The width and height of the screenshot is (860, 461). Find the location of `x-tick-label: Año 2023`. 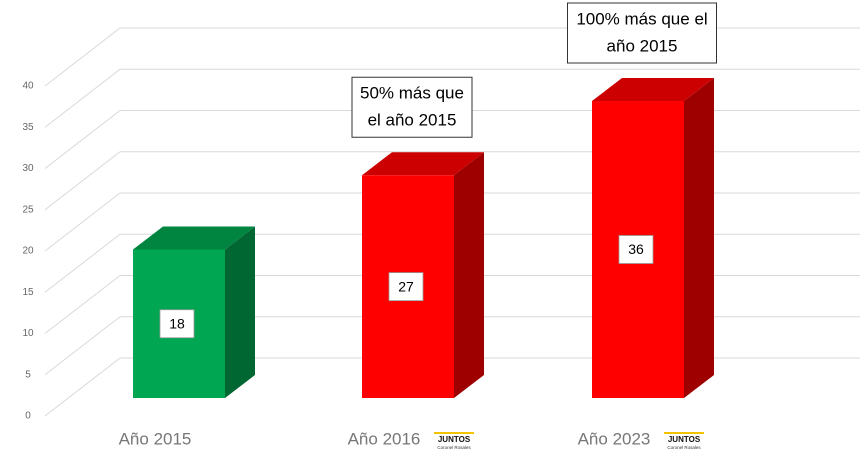

x-tick-label: Año 2023 is located at coordinates (614, 438).